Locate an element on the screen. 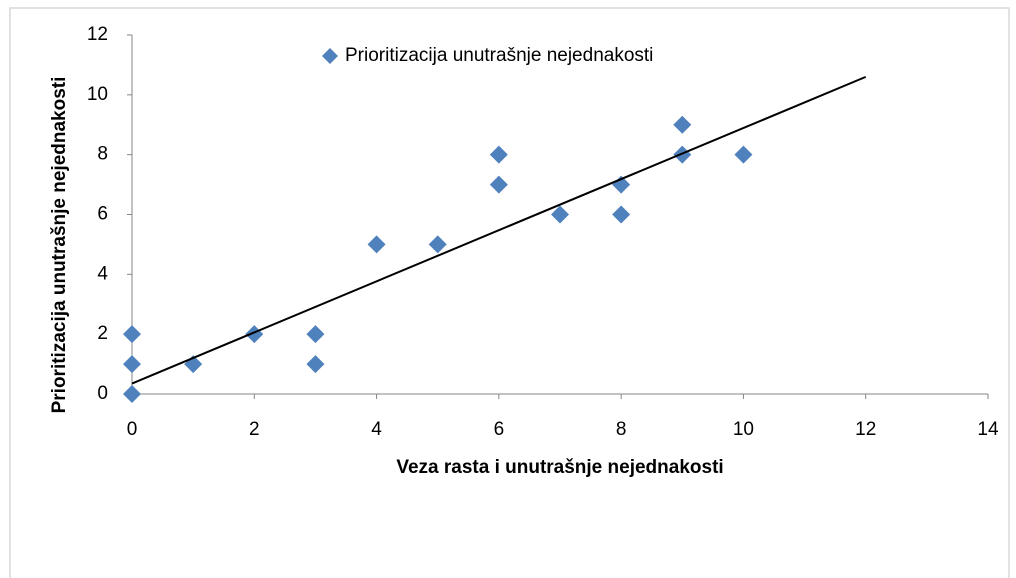  y-tick-label: 4 is located at coordinates (102, 273).